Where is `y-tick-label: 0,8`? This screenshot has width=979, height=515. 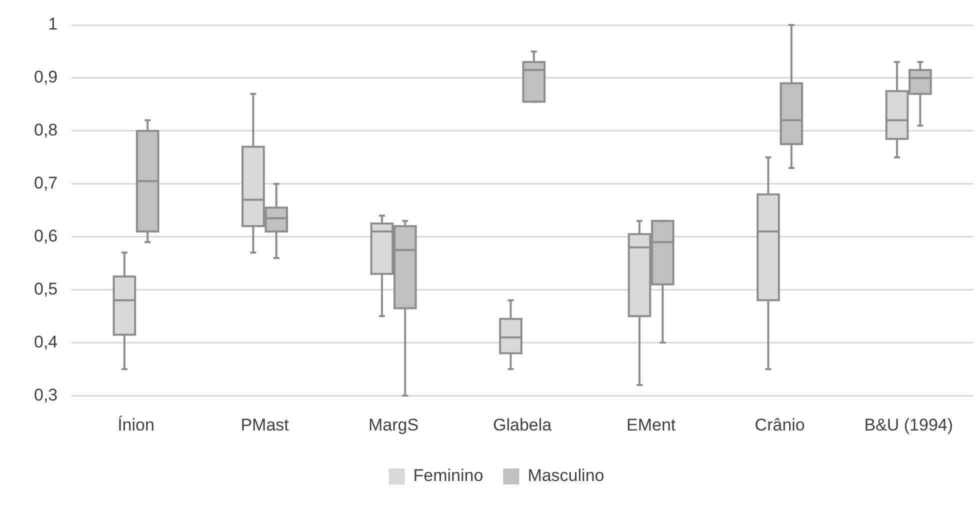
y-tick-label: 0,8 is located at coordinates (46, 130).